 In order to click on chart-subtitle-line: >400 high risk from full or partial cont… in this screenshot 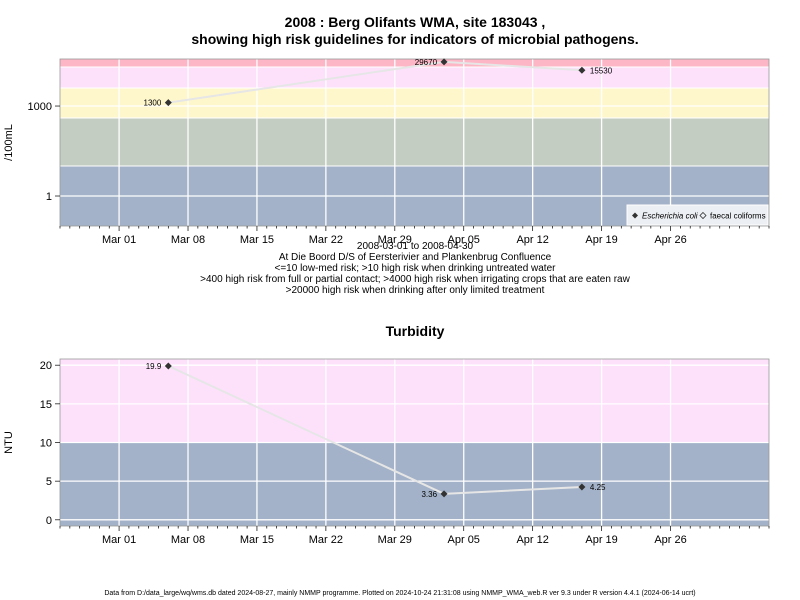, I will do `click(415, 279)`.